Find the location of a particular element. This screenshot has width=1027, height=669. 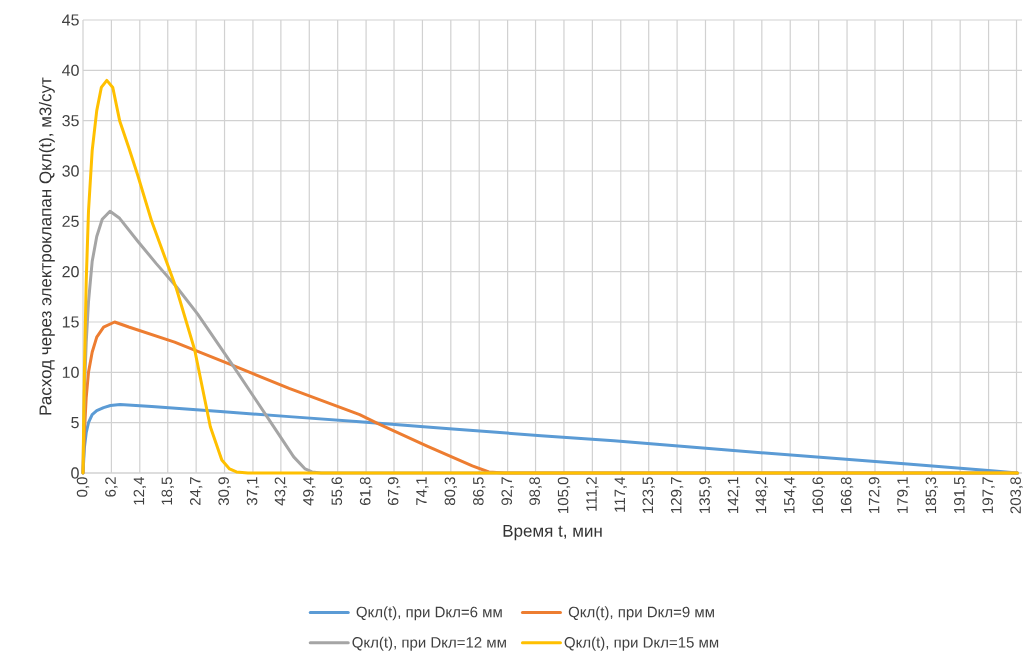

x-tick-label: 80,3 is located at coordinates (451, 491).